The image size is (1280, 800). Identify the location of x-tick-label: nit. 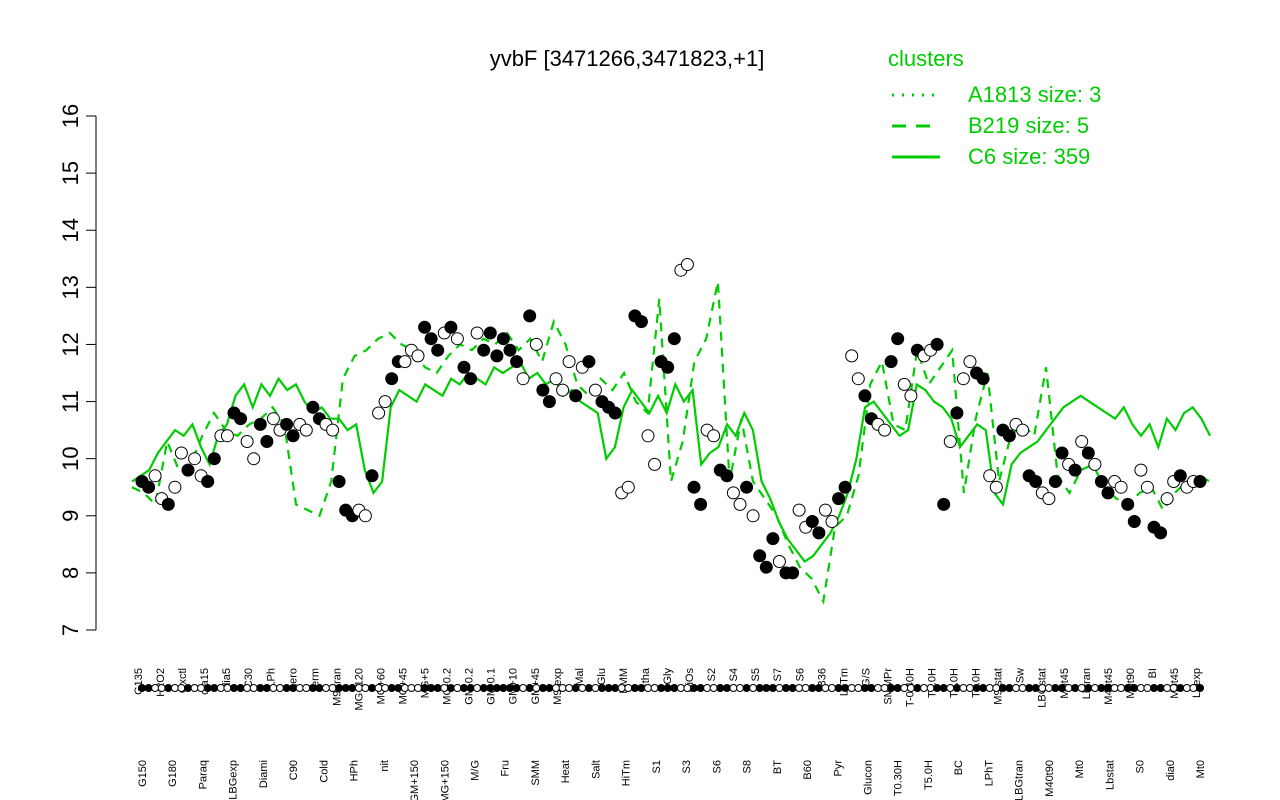
(385, 766).